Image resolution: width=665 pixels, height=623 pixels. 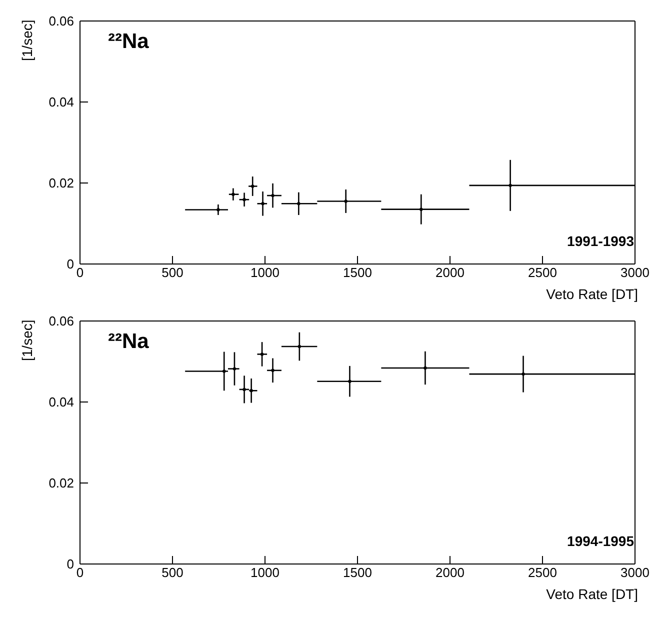 I want to click on annotation: 1991-1993, so click(x=600, y=241).